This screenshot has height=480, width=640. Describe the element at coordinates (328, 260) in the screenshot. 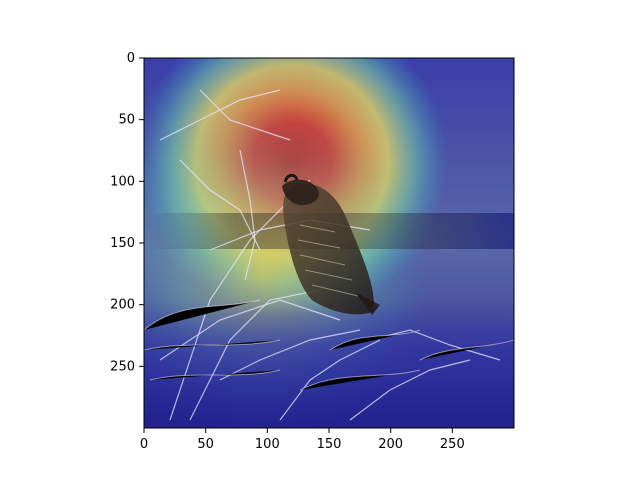

I see `quail-feather-pattern` at that location.